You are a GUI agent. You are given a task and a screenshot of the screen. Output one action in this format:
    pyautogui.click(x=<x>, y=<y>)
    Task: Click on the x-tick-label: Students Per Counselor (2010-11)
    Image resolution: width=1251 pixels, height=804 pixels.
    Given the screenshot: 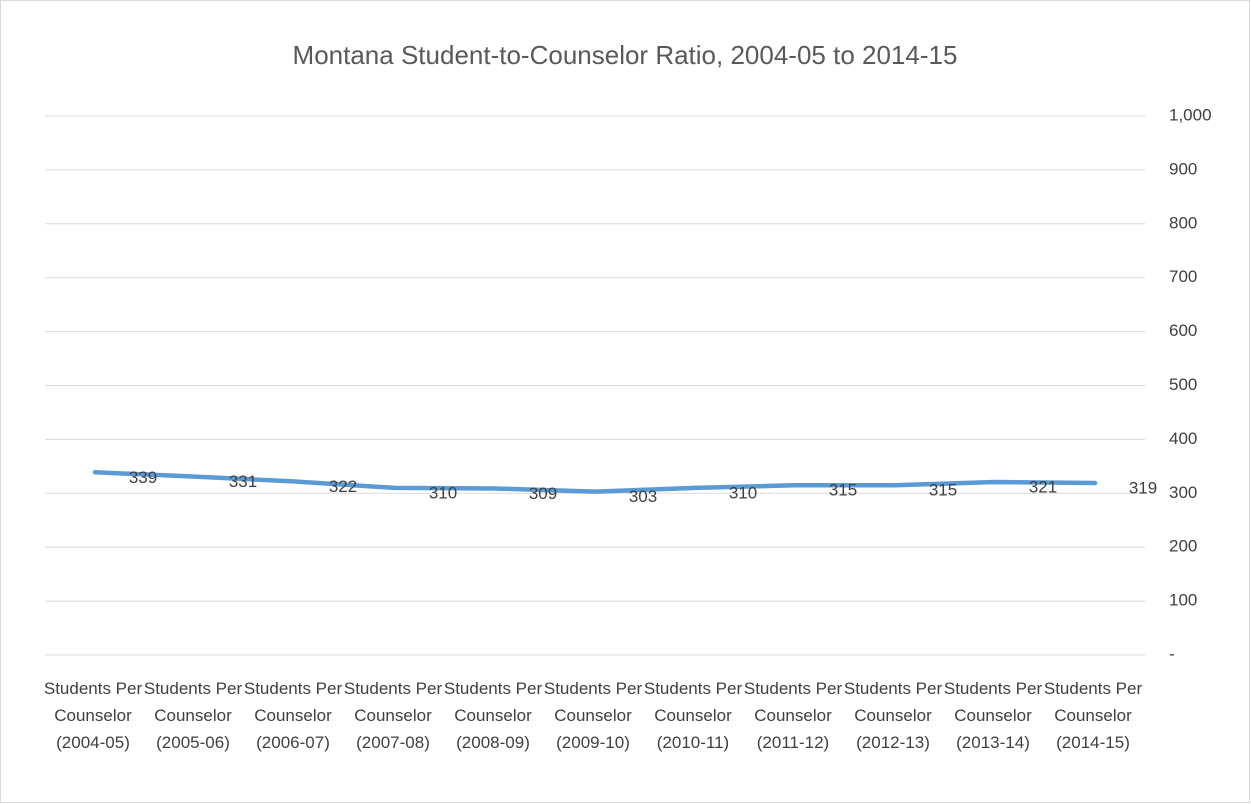 What is the action you would take?
    pyautogui.click(x=693, y=715)
    